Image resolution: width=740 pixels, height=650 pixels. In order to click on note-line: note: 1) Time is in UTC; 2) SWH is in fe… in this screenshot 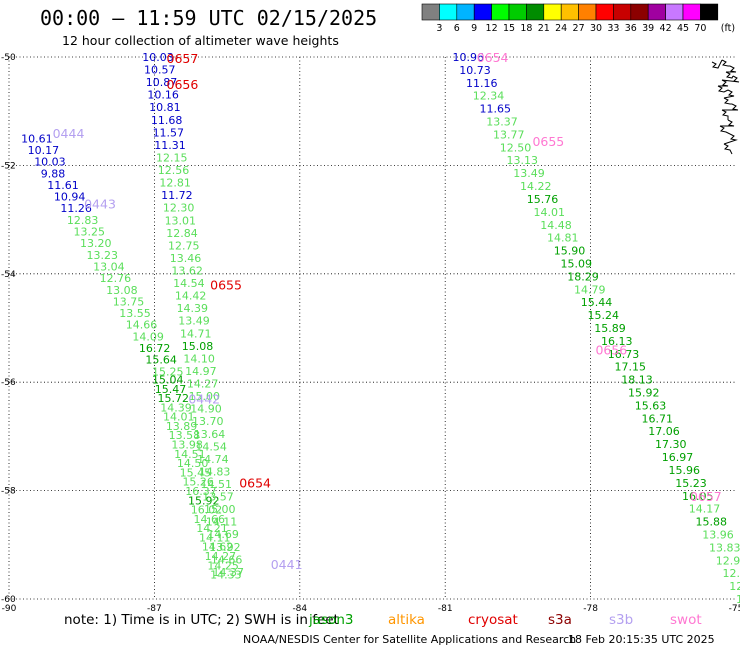, I will do `click(383, 620)`.